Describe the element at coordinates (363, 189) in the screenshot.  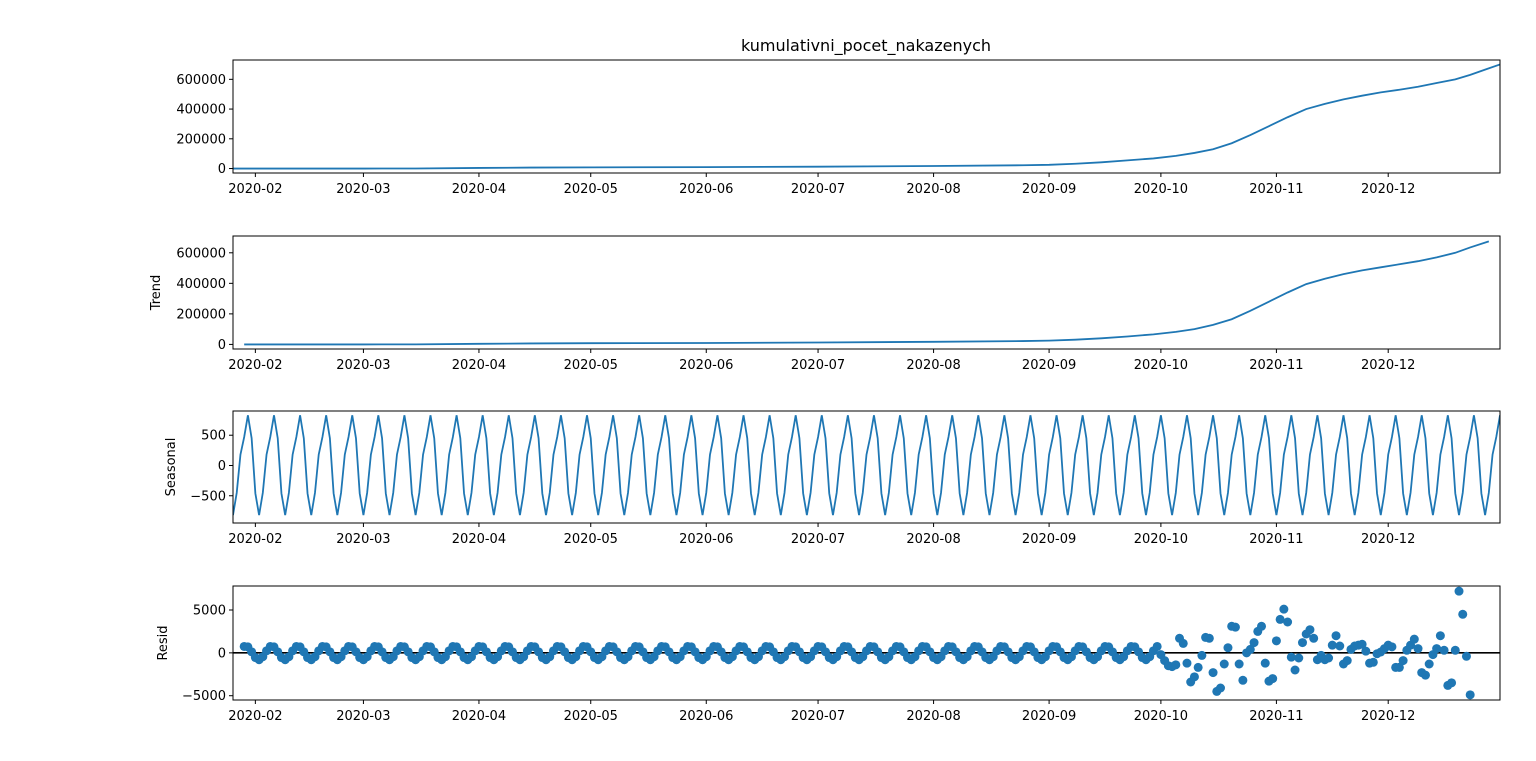
I see `observed-x-tick-label: 2020-03` at that location.